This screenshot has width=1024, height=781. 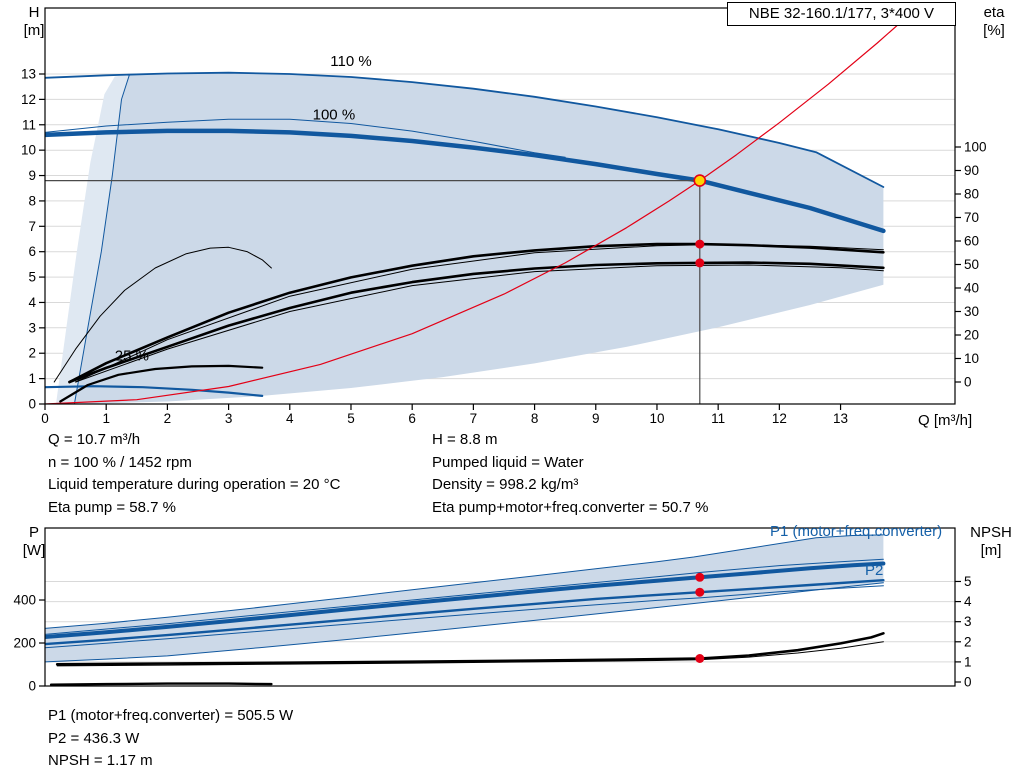 What do you see at coordinates (991, 542) in the screenshot?
I see `npsh-axis-label: NPSH [m]` at bounding box center [991, 542].